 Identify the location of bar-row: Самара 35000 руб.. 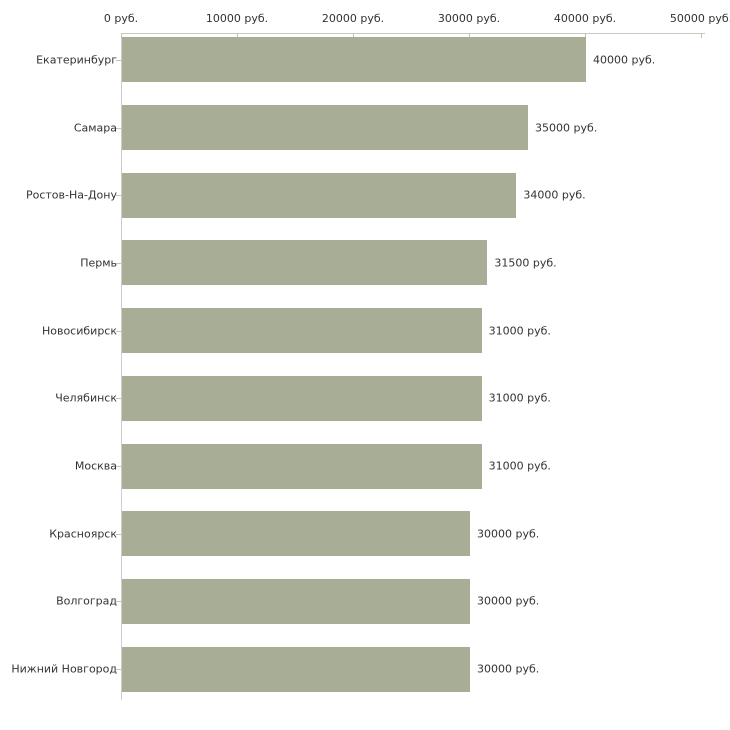
(365, 128).